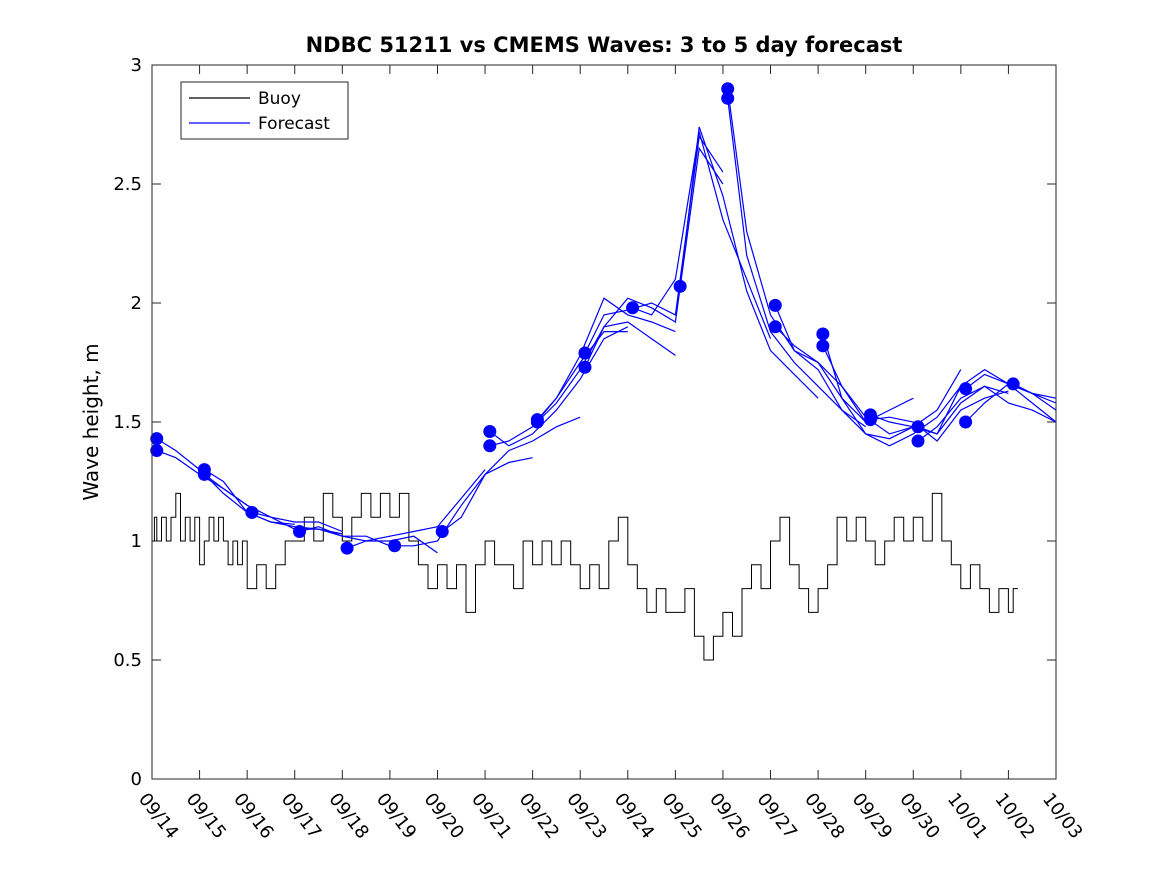 The width and height of the screenshot is (1167, 875). I want to click on y-tick-label: 1.5, so click(127, 422).